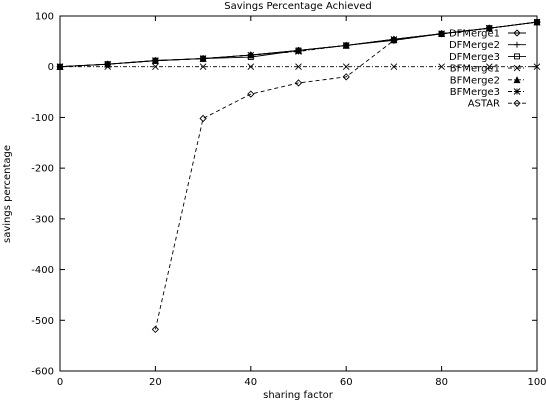 The width and height of the screenshot is (546, 402). I want to click on legend-marker-dfmerge3, so click(517, 56).